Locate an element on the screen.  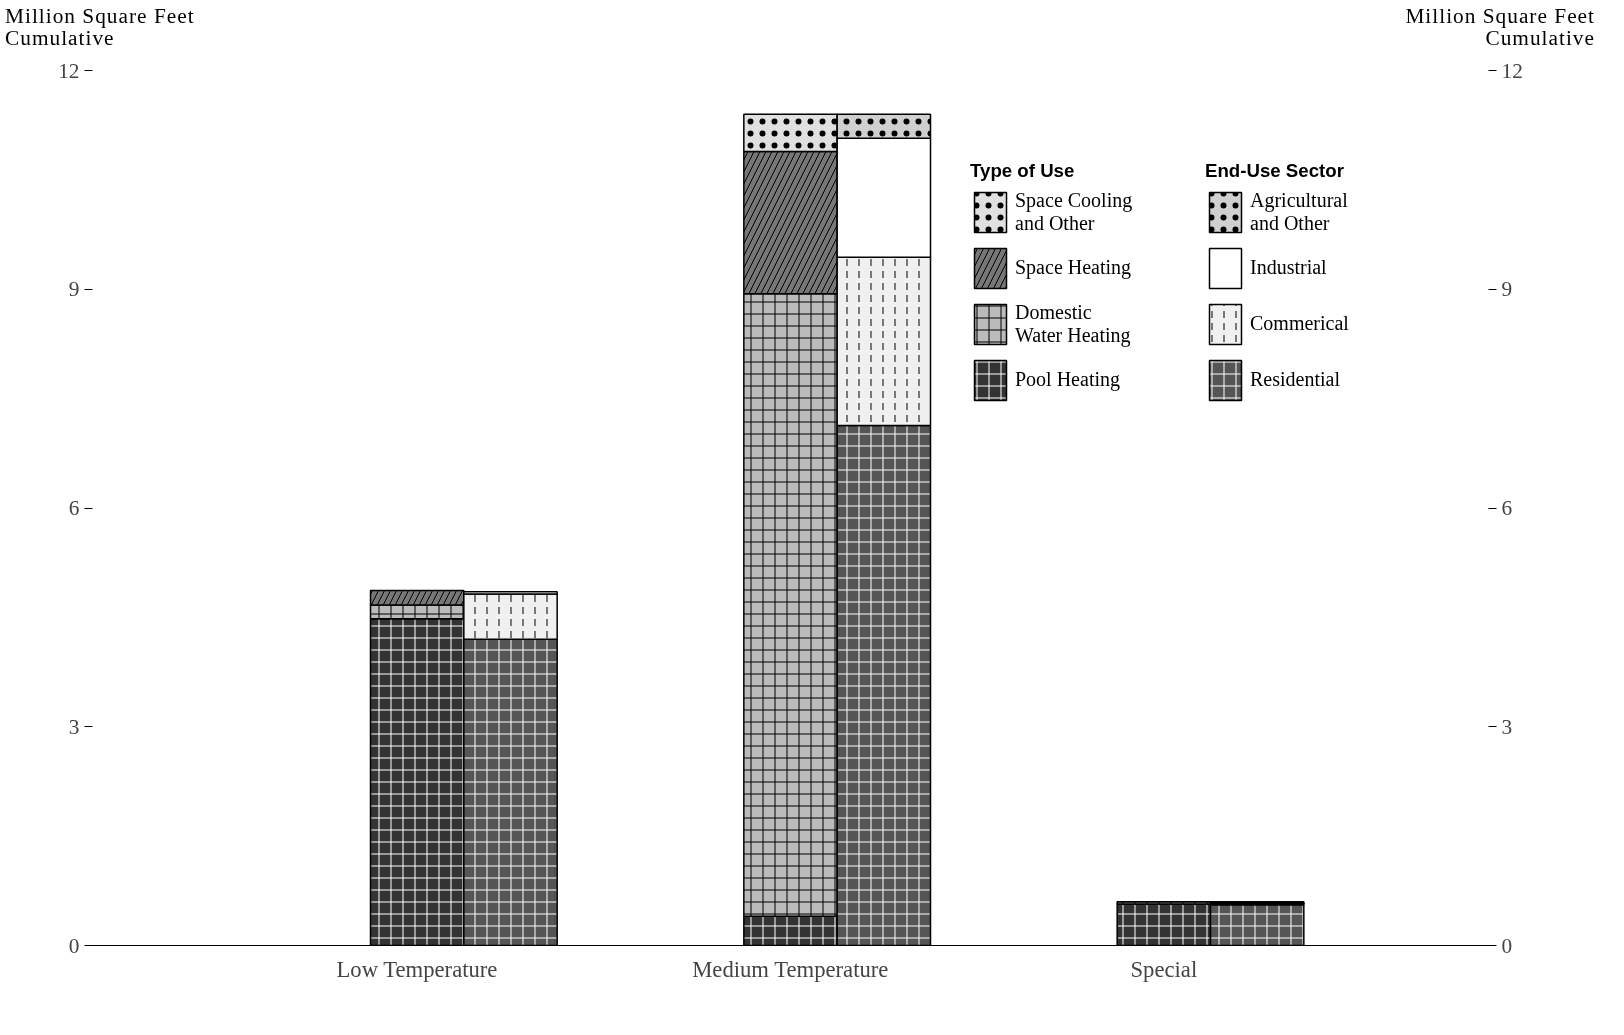
y2-tick-label: 9 is located at coordinates (1507, 289).